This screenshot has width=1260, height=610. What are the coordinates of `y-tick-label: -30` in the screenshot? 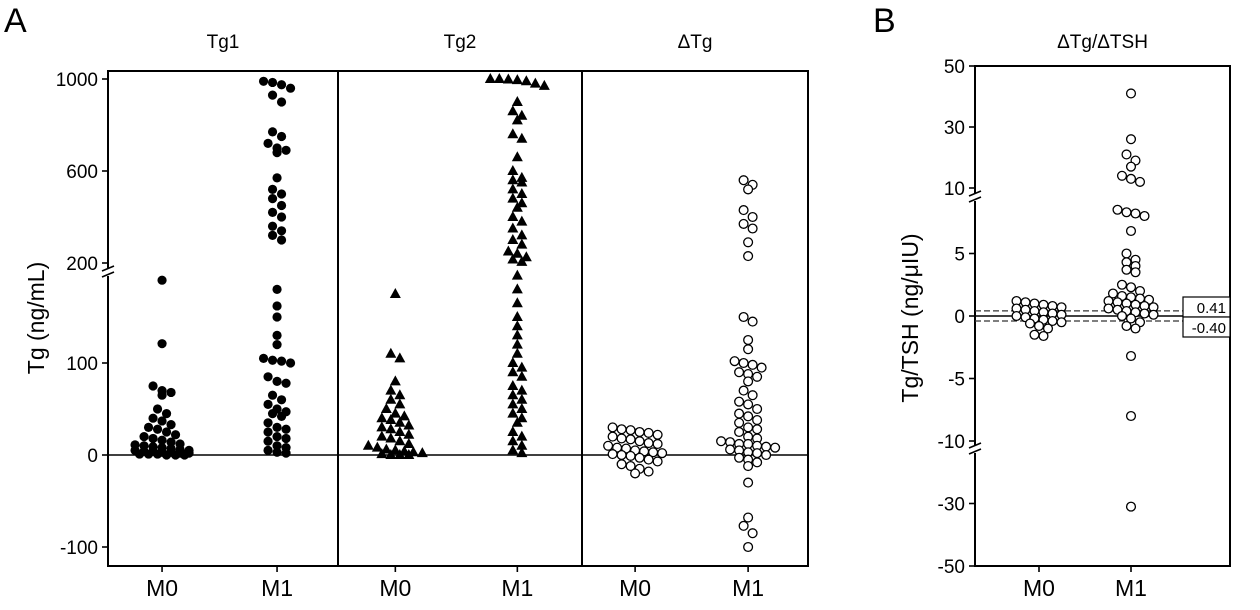 It's located at (951, 505).